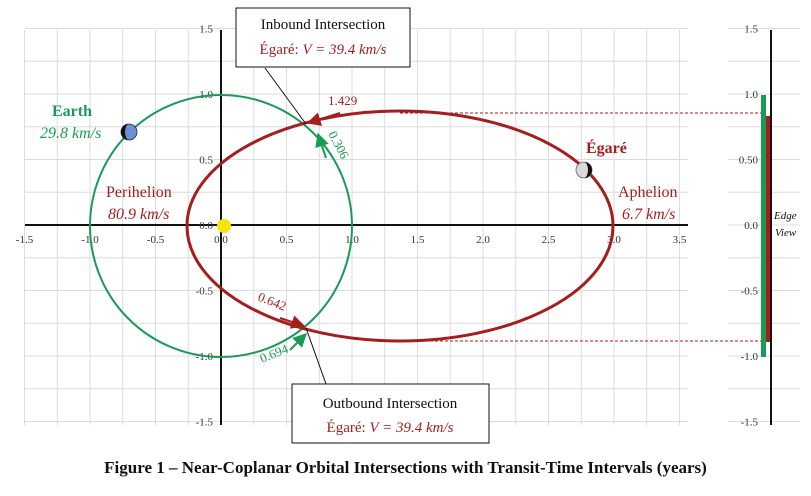  What do you see at coordinates (272, 301) in the screenshot?
I see `interval-outbound-egare: 0.642` at bounding box center [272, 301].